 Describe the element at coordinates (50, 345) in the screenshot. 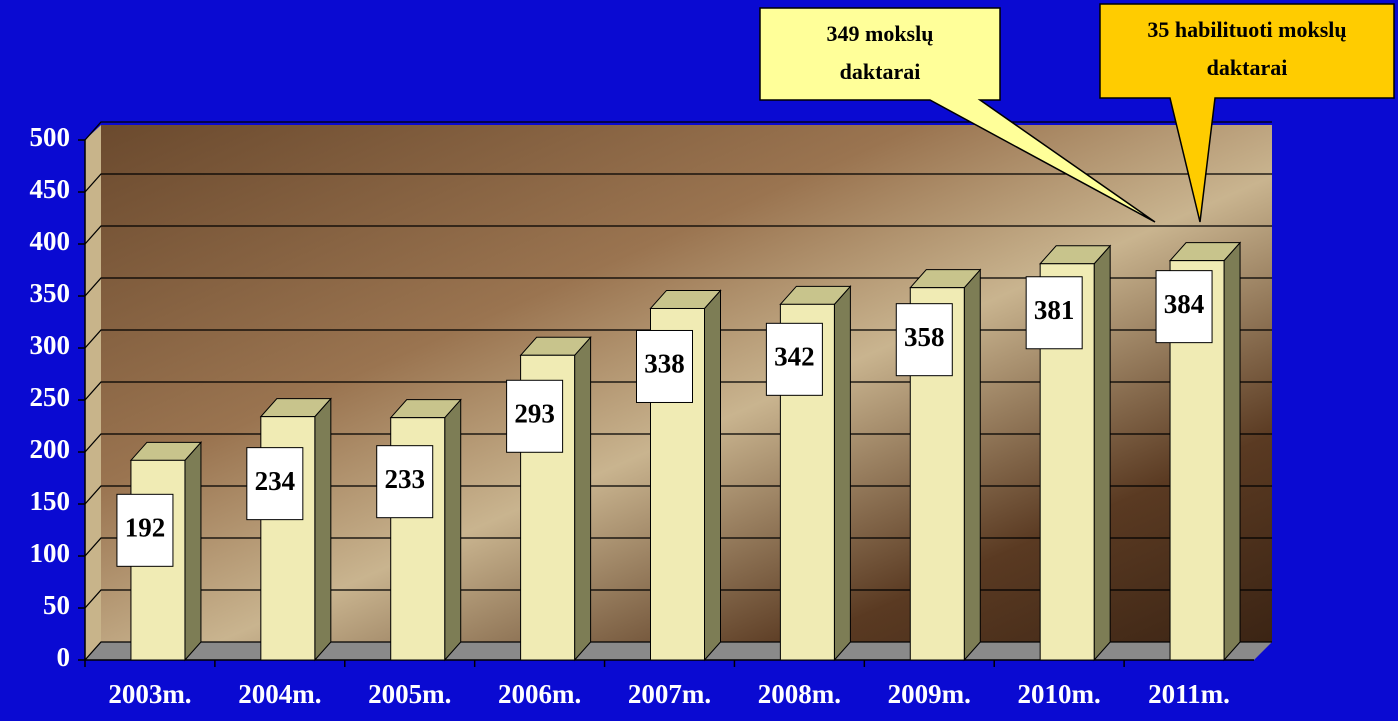

I see `y-tick-label: 300` at that location.